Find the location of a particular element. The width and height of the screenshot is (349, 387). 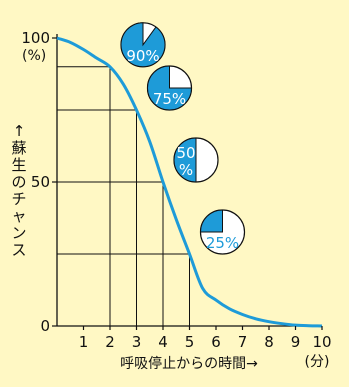

pie-label: 50 is located at coordinates (185, 153).